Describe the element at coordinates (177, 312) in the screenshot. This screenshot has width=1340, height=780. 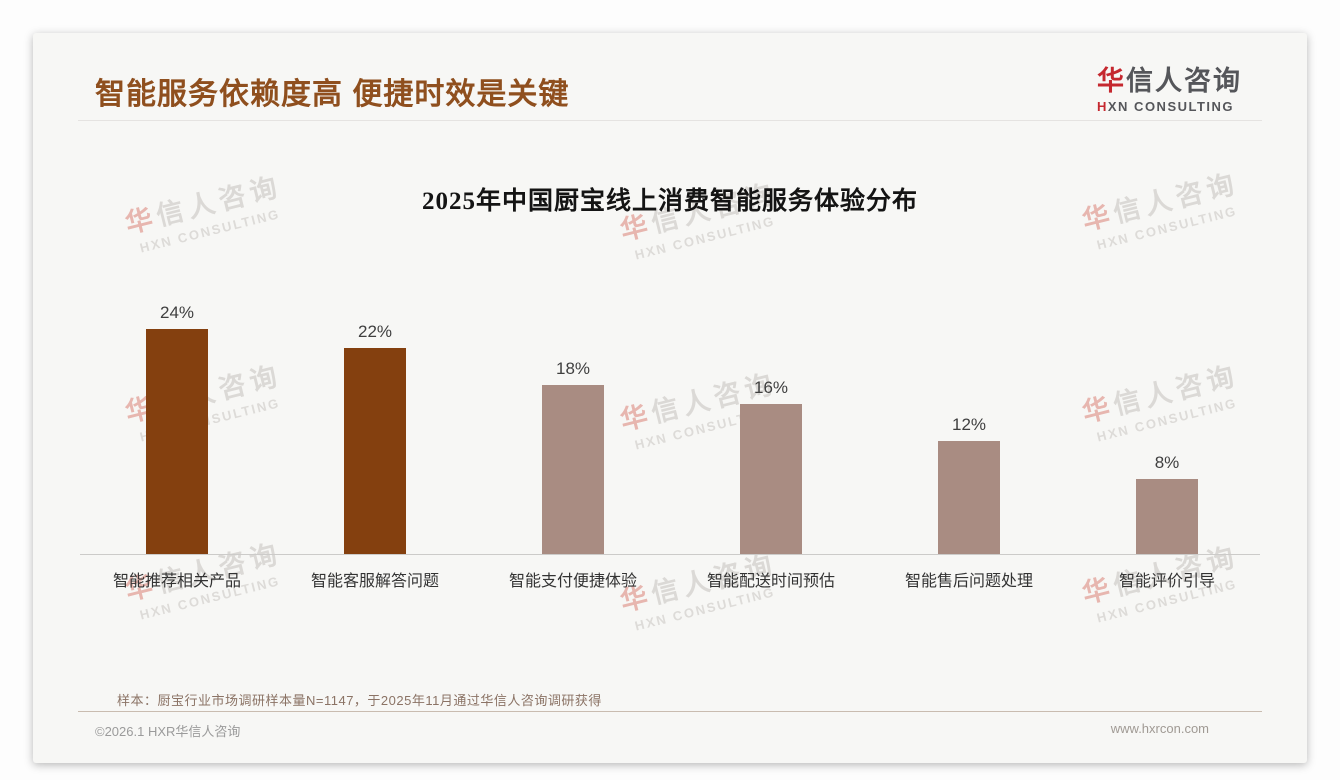
I see `bar-value-label: 24%` at that location.